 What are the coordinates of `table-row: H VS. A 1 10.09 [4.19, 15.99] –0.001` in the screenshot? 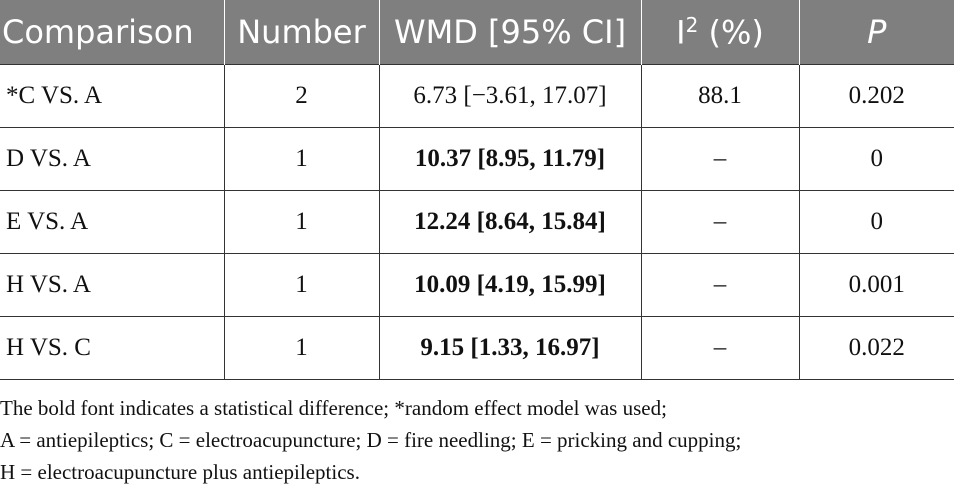 It's located at (477, 285).